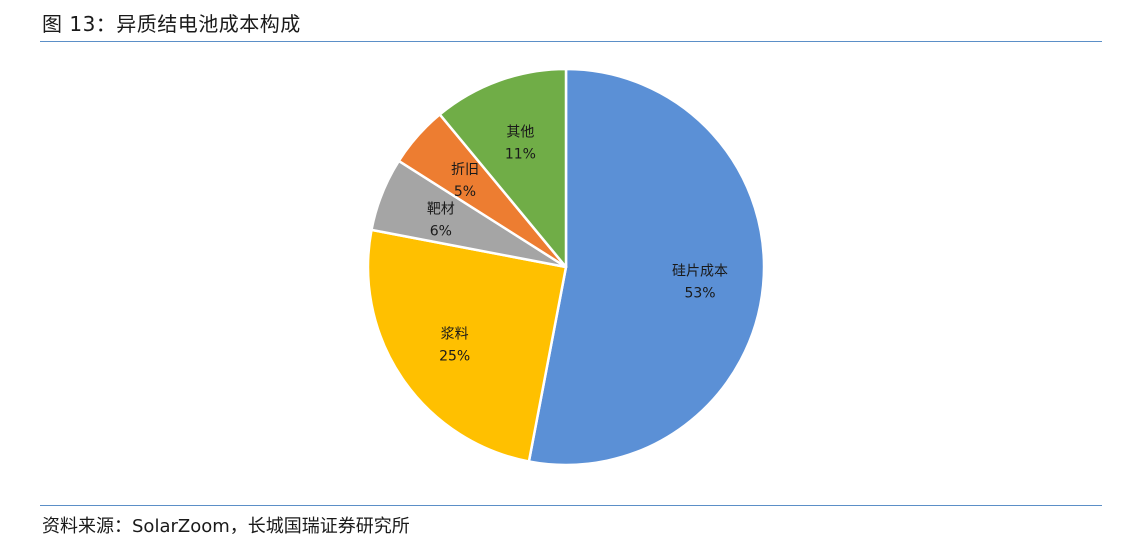 Image resolution: width=1148 pixels, height=541 pixels. What do you see at coordinates (571, 505) in the screenshot?
I see `bottom-divider` at bounding box center [571, 505].